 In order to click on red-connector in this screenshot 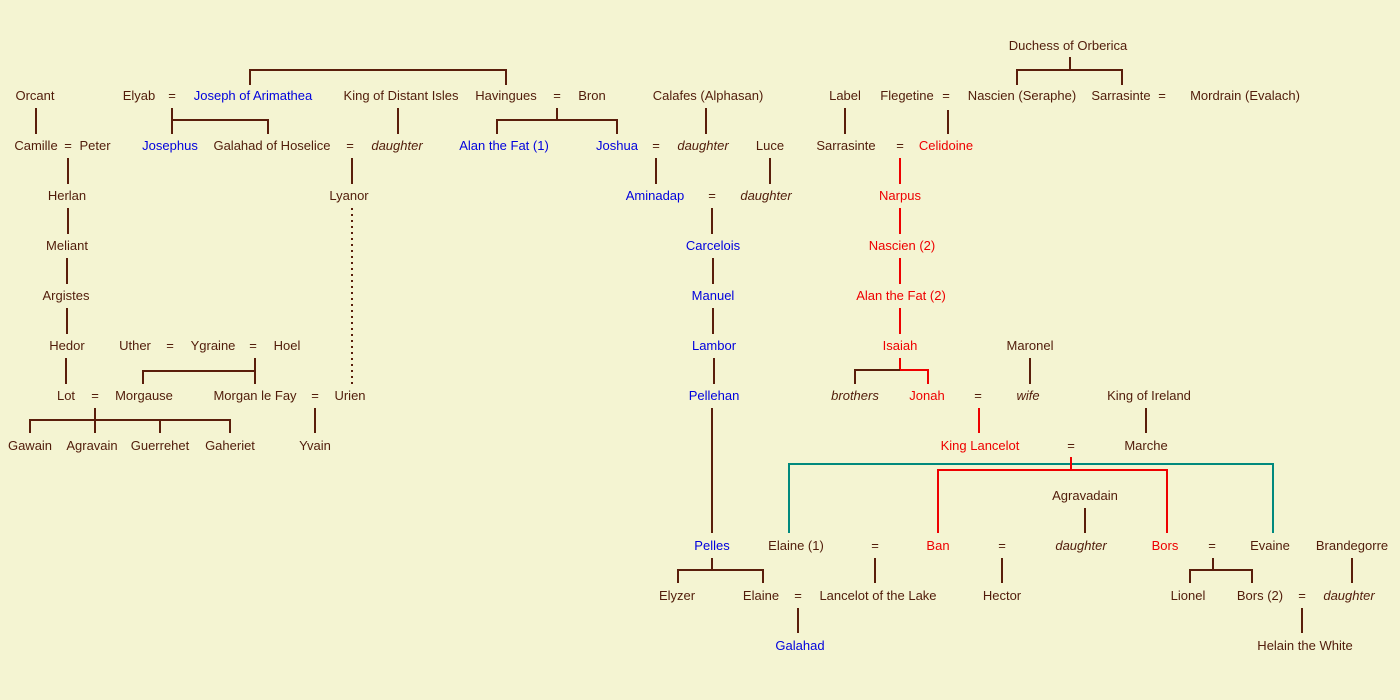, I will do `click(1052, 501)`.